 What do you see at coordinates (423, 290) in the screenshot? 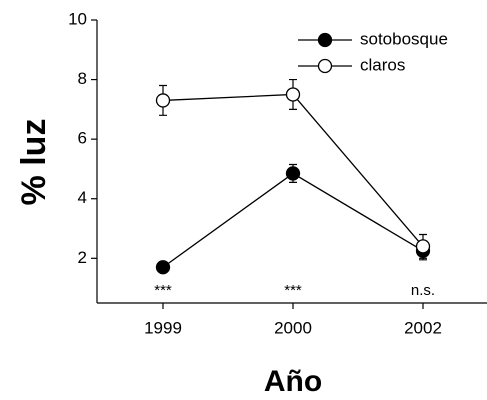
I see `annotation: n.s.` at bounding box center [423, 290].